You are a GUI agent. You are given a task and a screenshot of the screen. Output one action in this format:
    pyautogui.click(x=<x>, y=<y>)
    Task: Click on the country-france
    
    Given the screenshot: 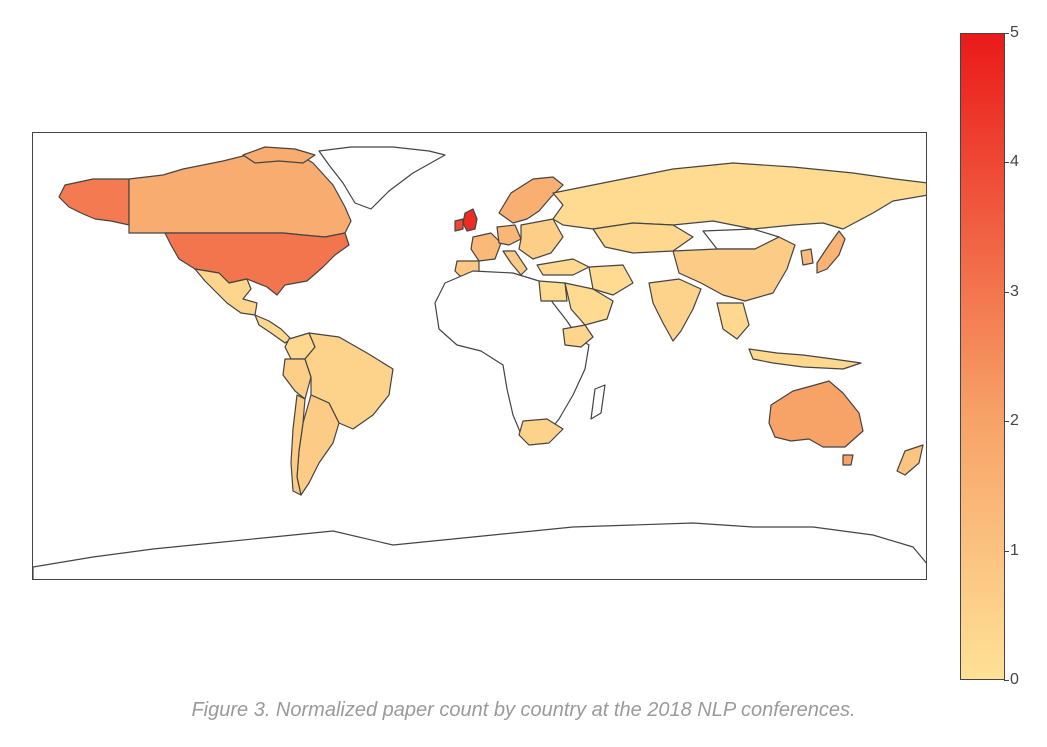 What is the action you would take?
    pyautogui.click(x=486, y=247)
    